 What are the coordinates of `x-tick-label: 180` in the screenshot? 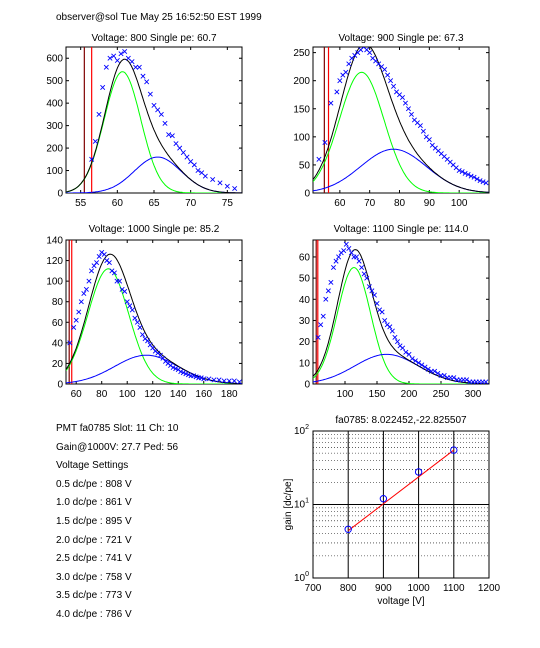 It's located at (229, 394).